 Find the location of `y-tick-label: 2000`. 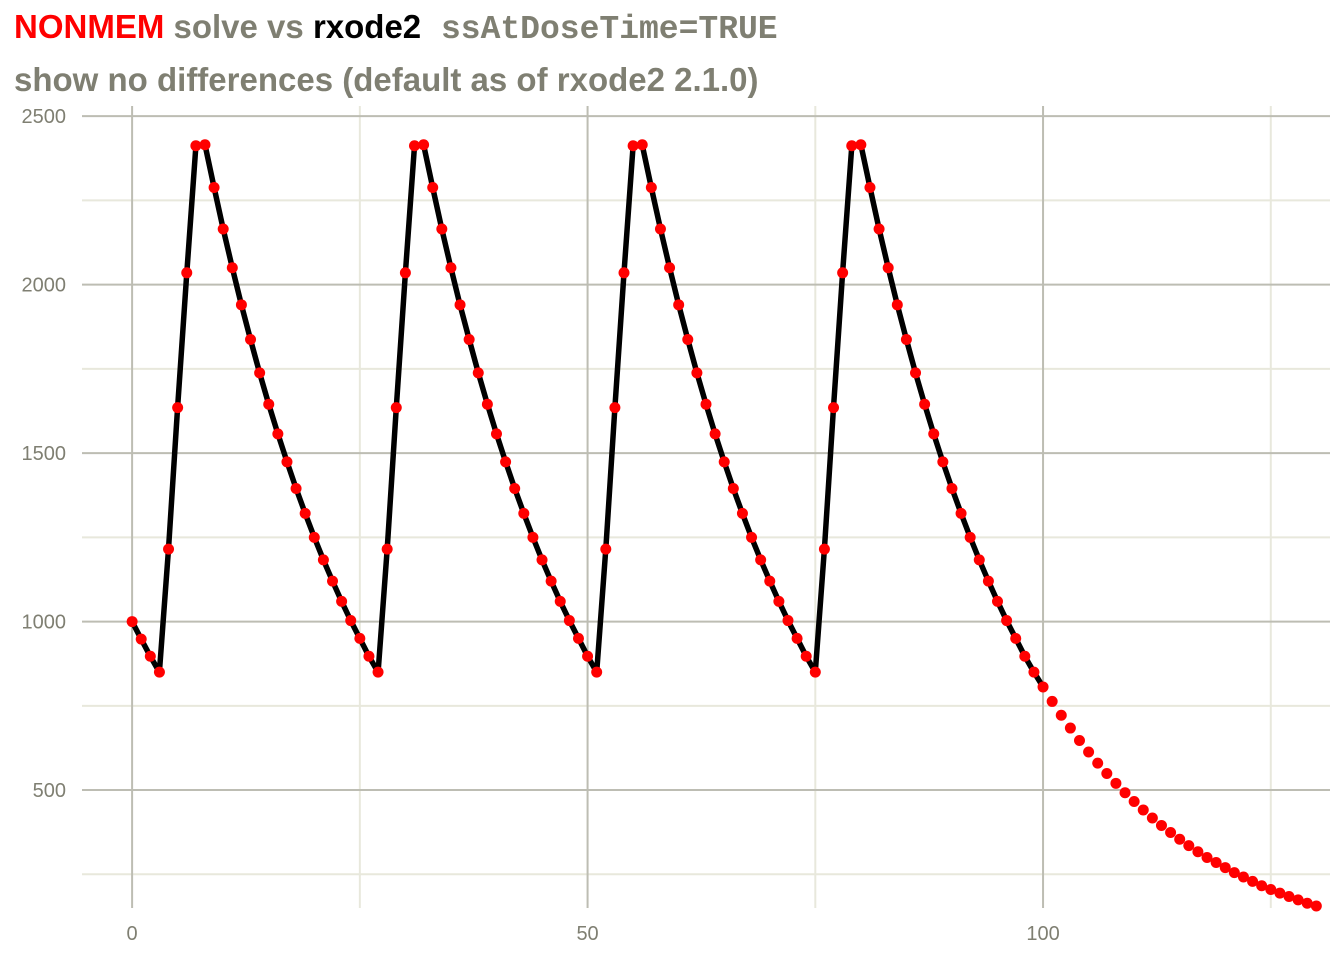

y-tick-label: 2000 is located at coordinates (44, 286).